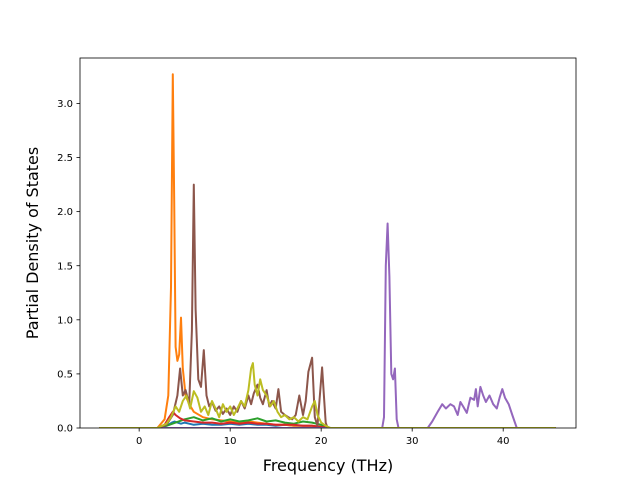 This screenshot has height=480, width=640. Describe the element at coordinates (65, 212) in the screenshot. I see `y-tick-label: 2.0` at that location.